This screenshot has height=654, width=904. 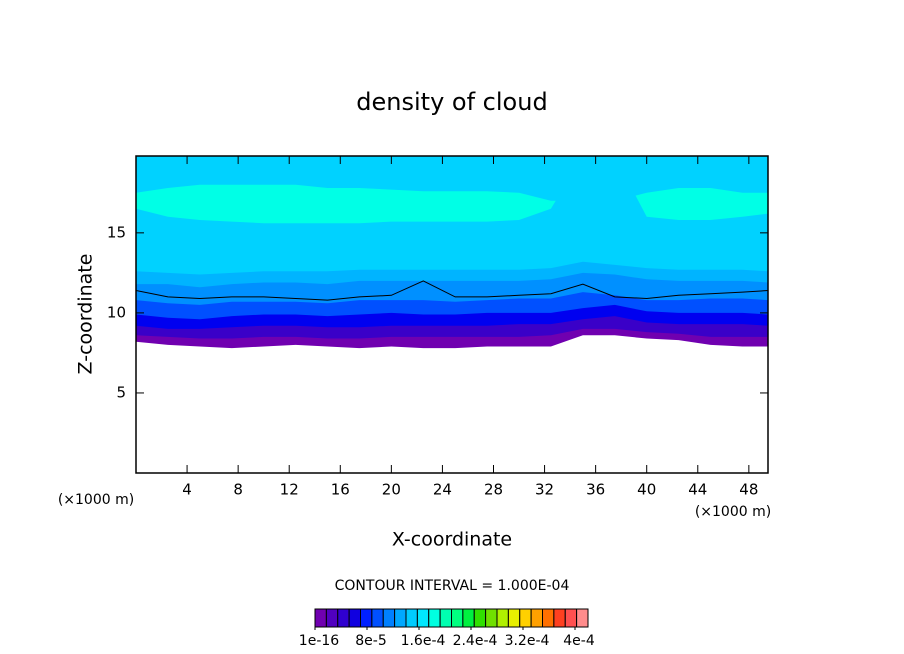 I want to click on x-tick-label: 8, so click(x=238, y=490).